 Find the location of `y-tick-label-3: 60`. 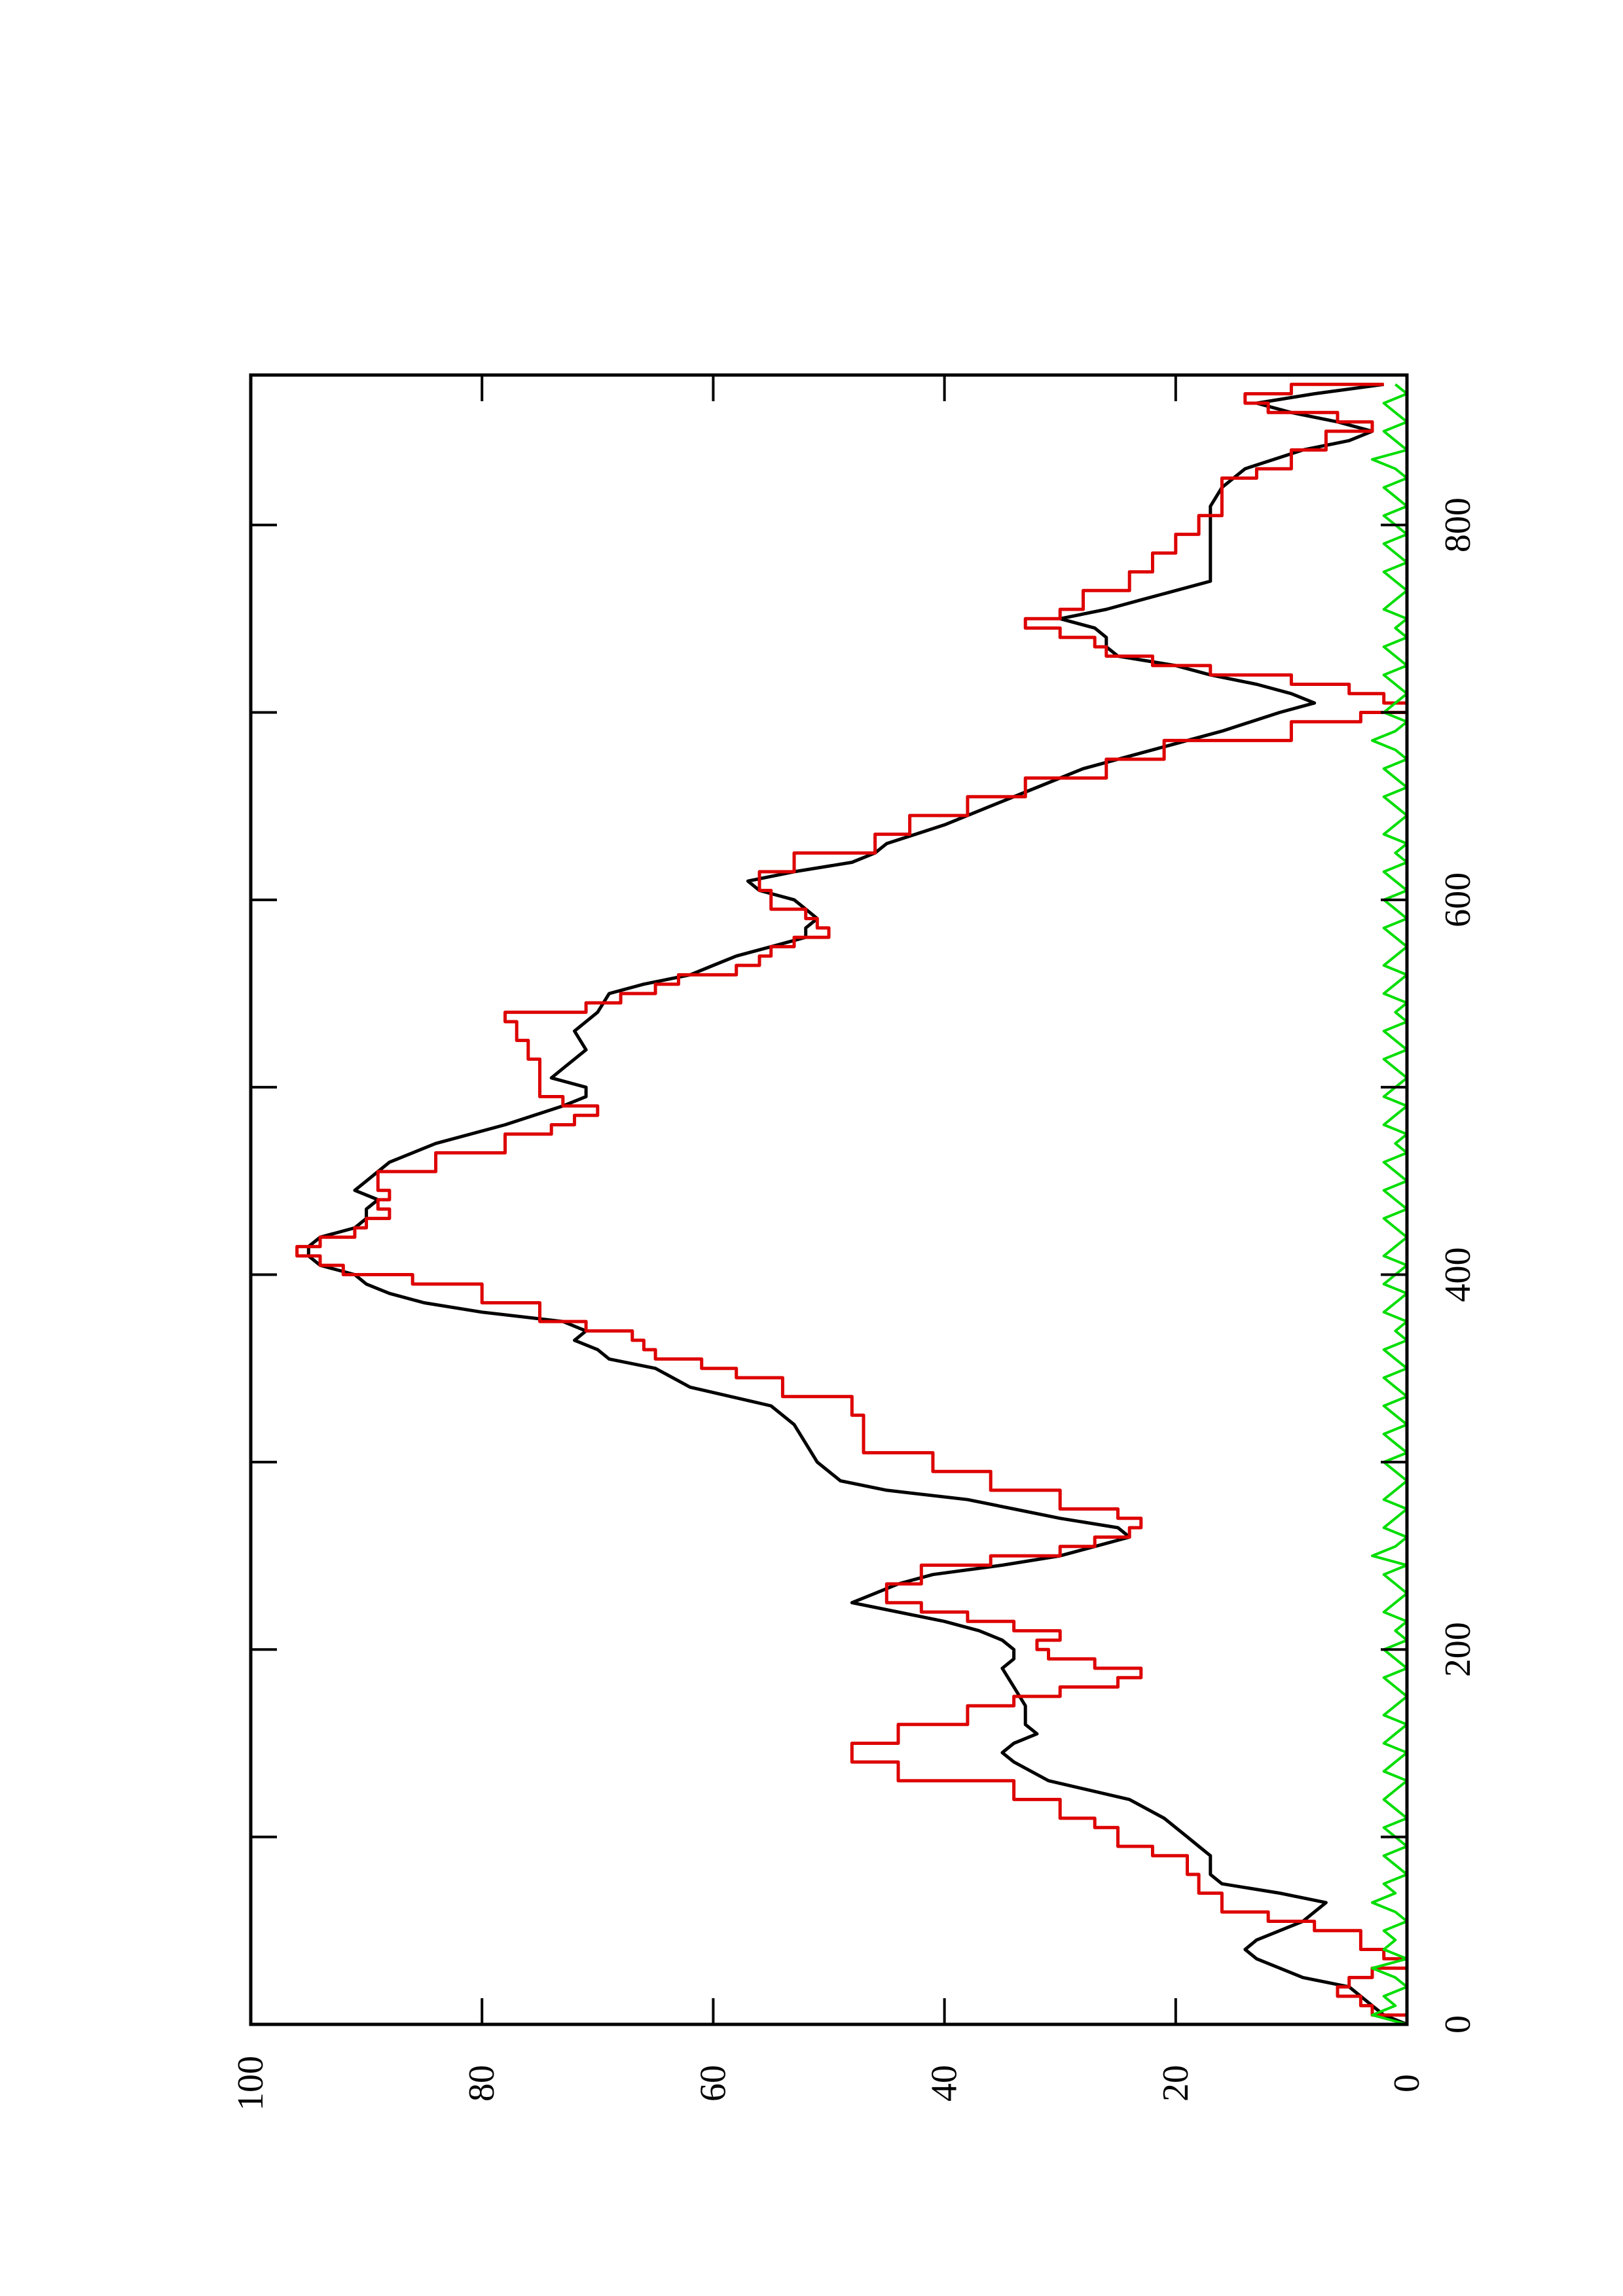

y-tick-label-3: 60 is located at coordinates (713, 2083).